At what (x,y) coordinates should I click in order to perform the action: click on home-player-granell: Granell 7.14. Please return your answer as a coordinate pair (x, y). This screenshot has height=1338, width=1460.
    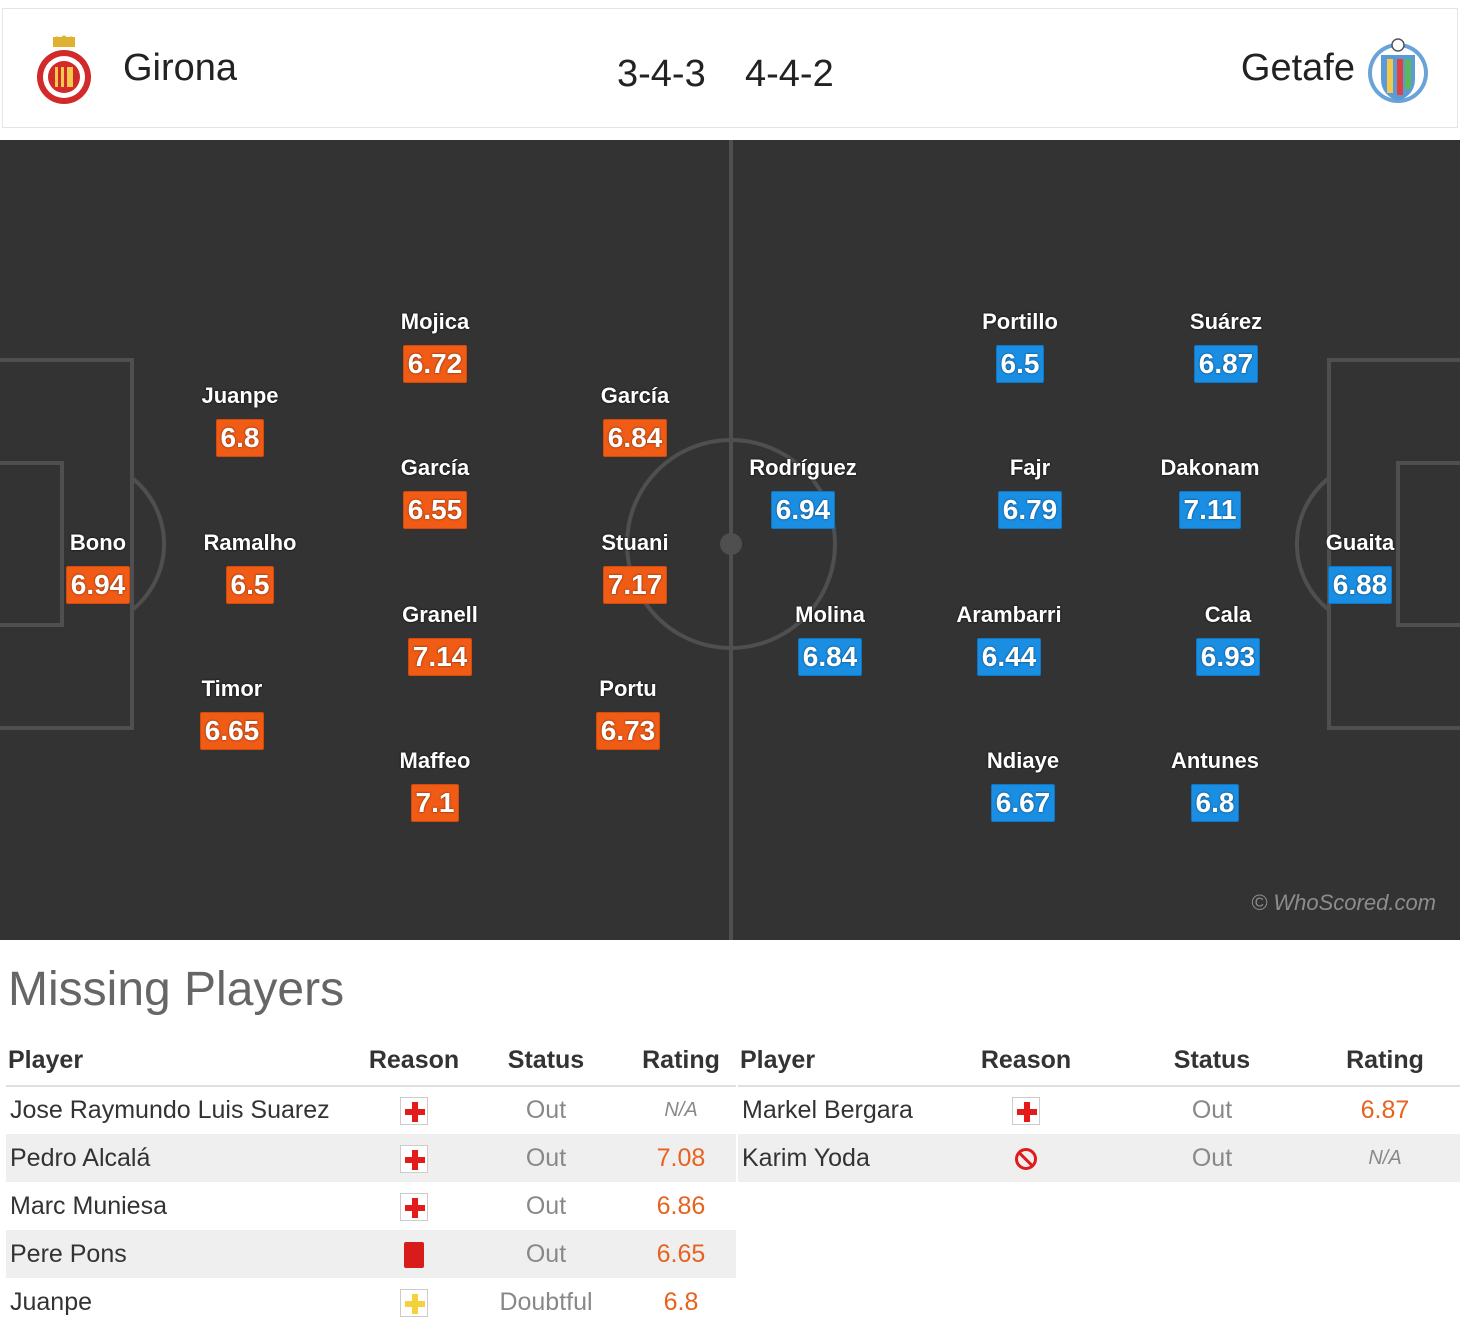
    Looking at the image, I should click on (440, 639).